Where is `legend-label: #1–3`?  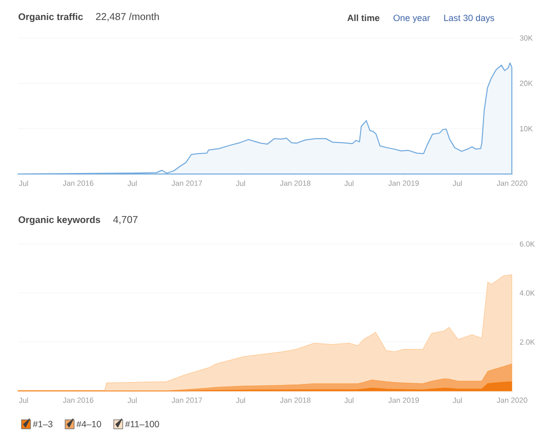
legend-label: #1–3 is located at coordinates (42, 424).